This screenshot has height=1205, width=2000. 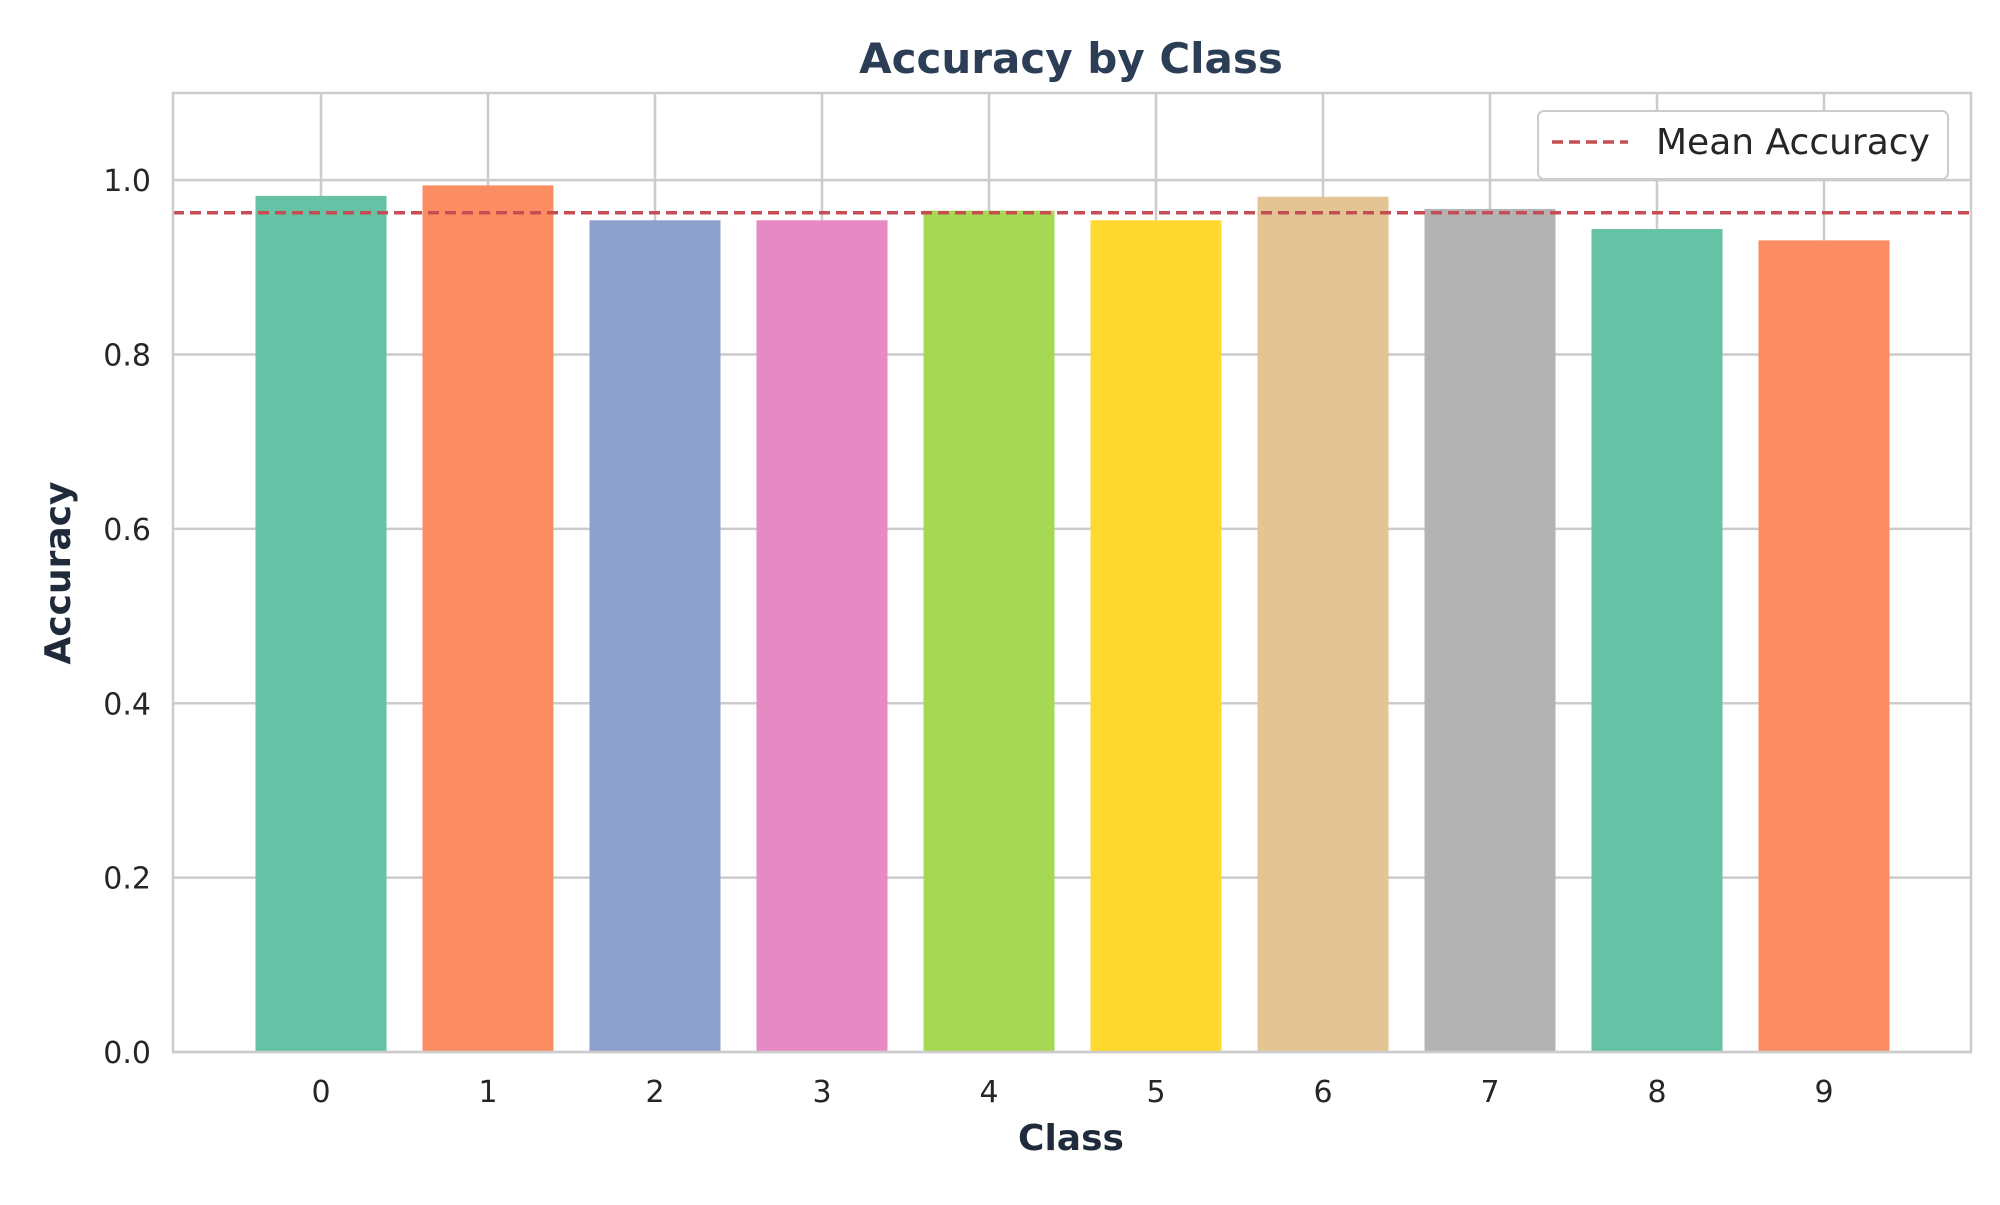 I want to click on y-tick-label: 0.4, so click(x=127, y=704).